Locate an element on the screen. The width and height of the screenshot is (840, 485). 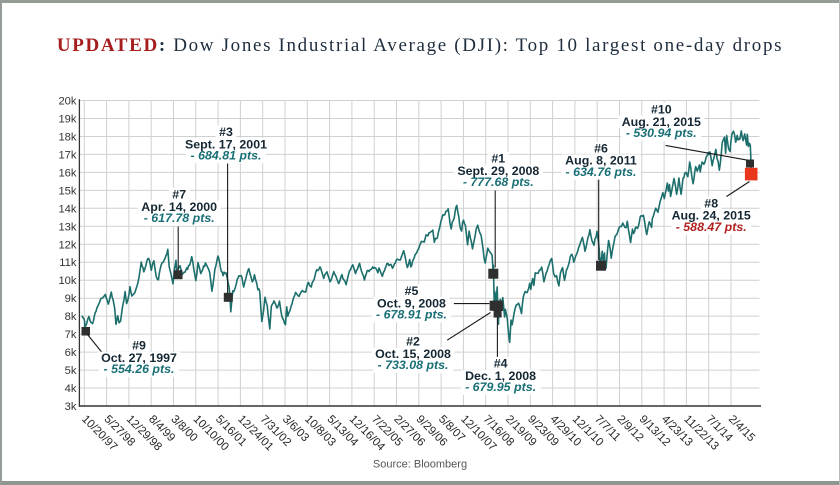
svg-text: 17k is located at coordinates (67, 155).